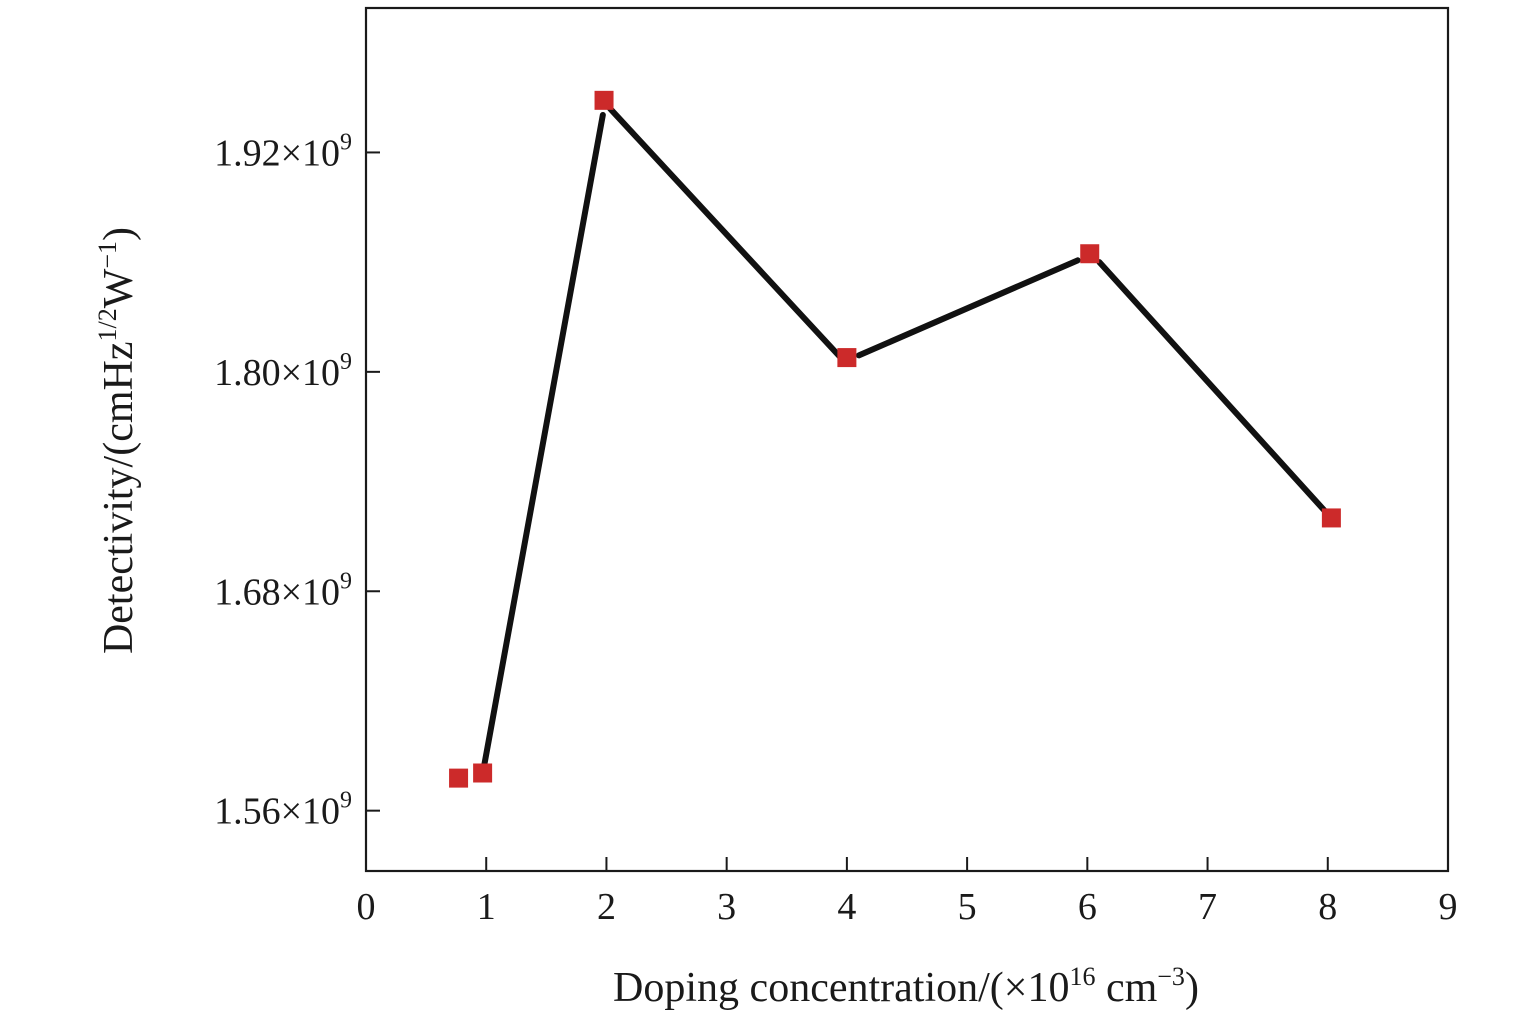 This screenshot has height=1027, width=1535. I want to click on x-tick-label: 4, so click(846, 907).